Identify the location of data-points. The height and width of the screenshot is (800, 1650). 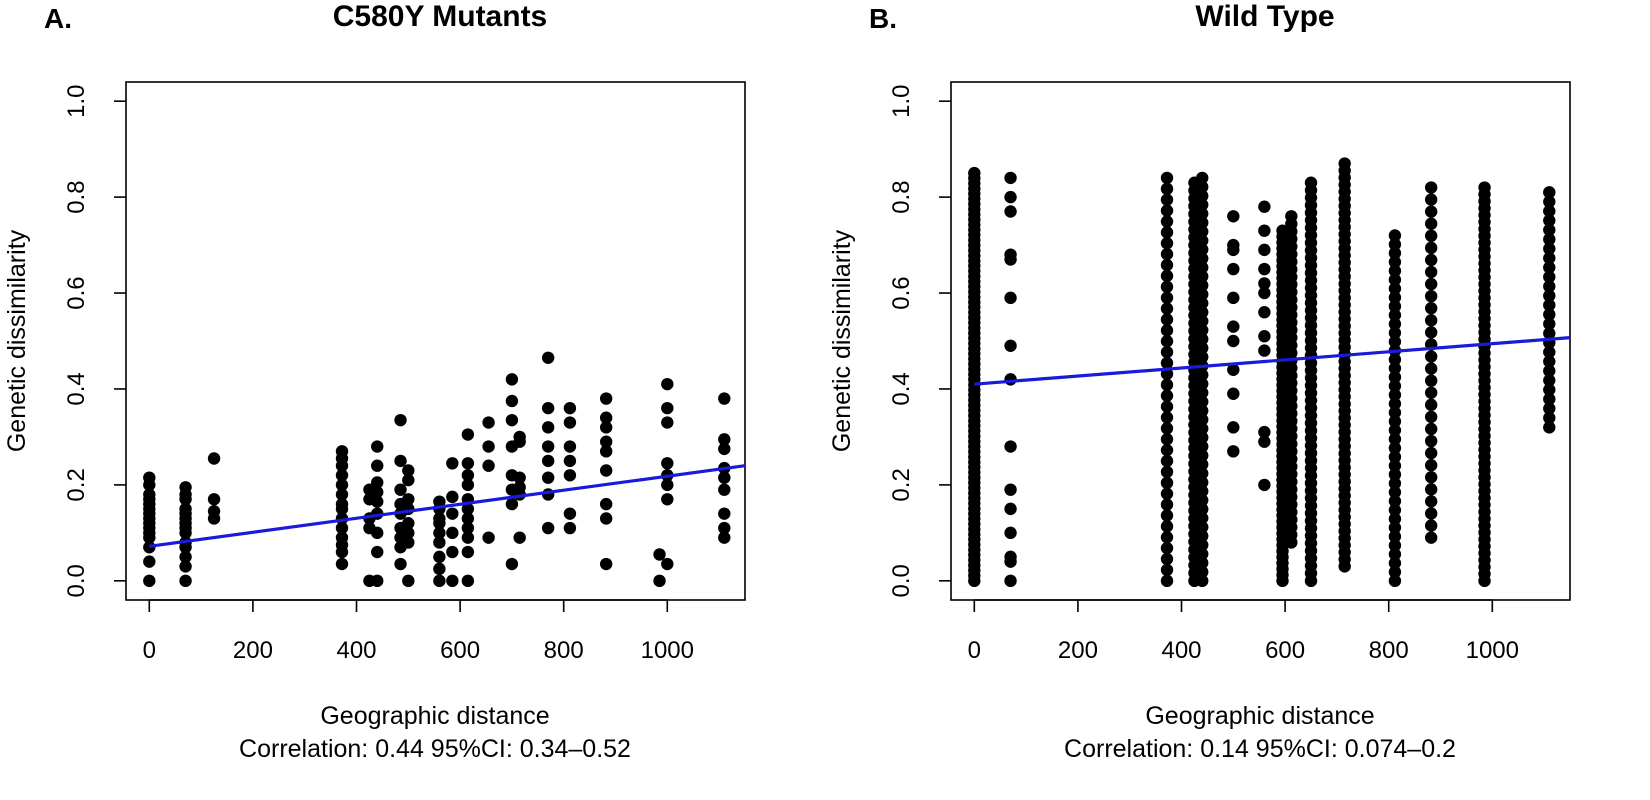
(437, 469).